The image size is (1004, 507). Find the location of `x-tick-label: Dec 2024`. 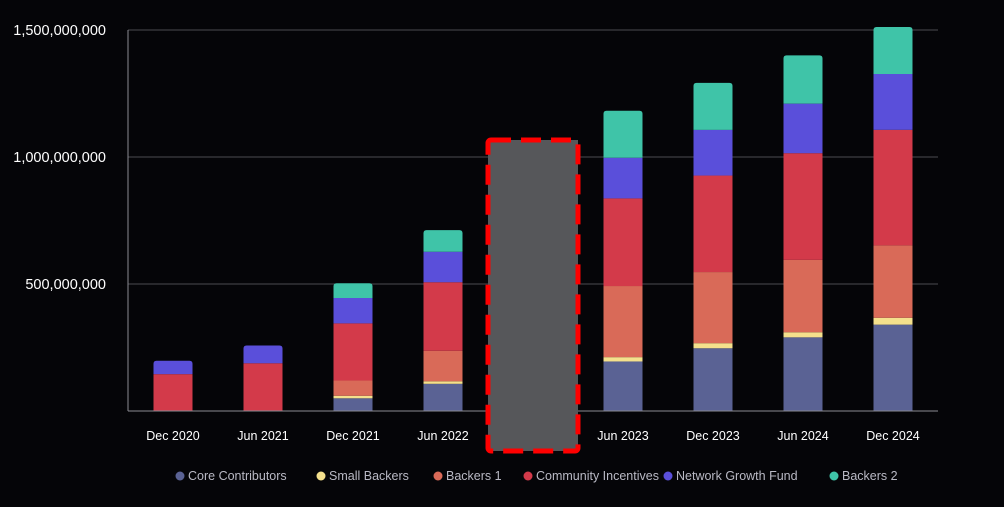

x-tick-label: Dec 2024 is located at coordinates (893, 436).